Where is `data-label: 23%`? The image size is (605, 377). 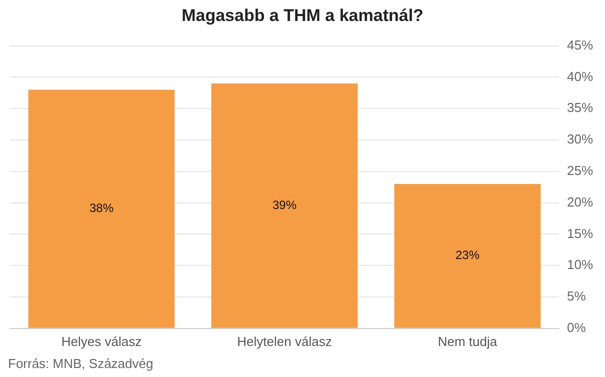
data-label: 23% is located at coordinates (467, 255).